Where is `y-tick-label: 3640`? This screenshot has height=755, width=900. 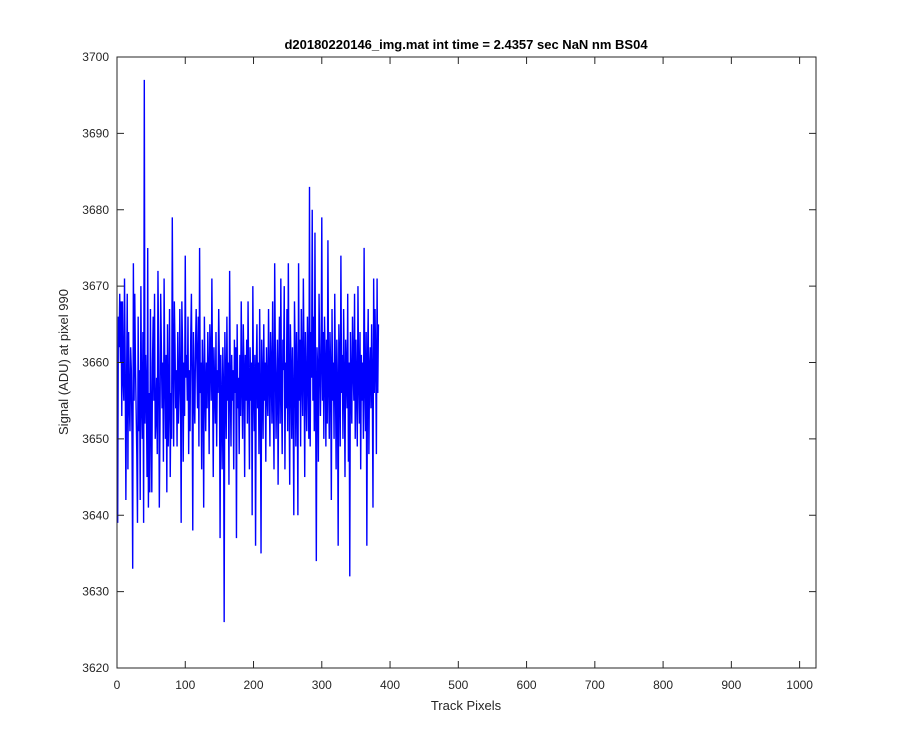 y-tick-label: 3640 is located at coordinates (95, 515).